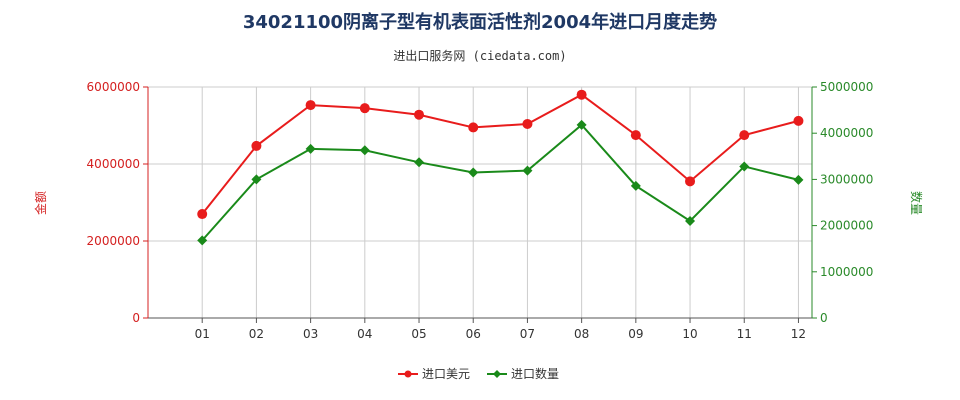  Describe the element at coordinates (744, 334) in the screenshot. I see `x-tick-label: 11` at that location.